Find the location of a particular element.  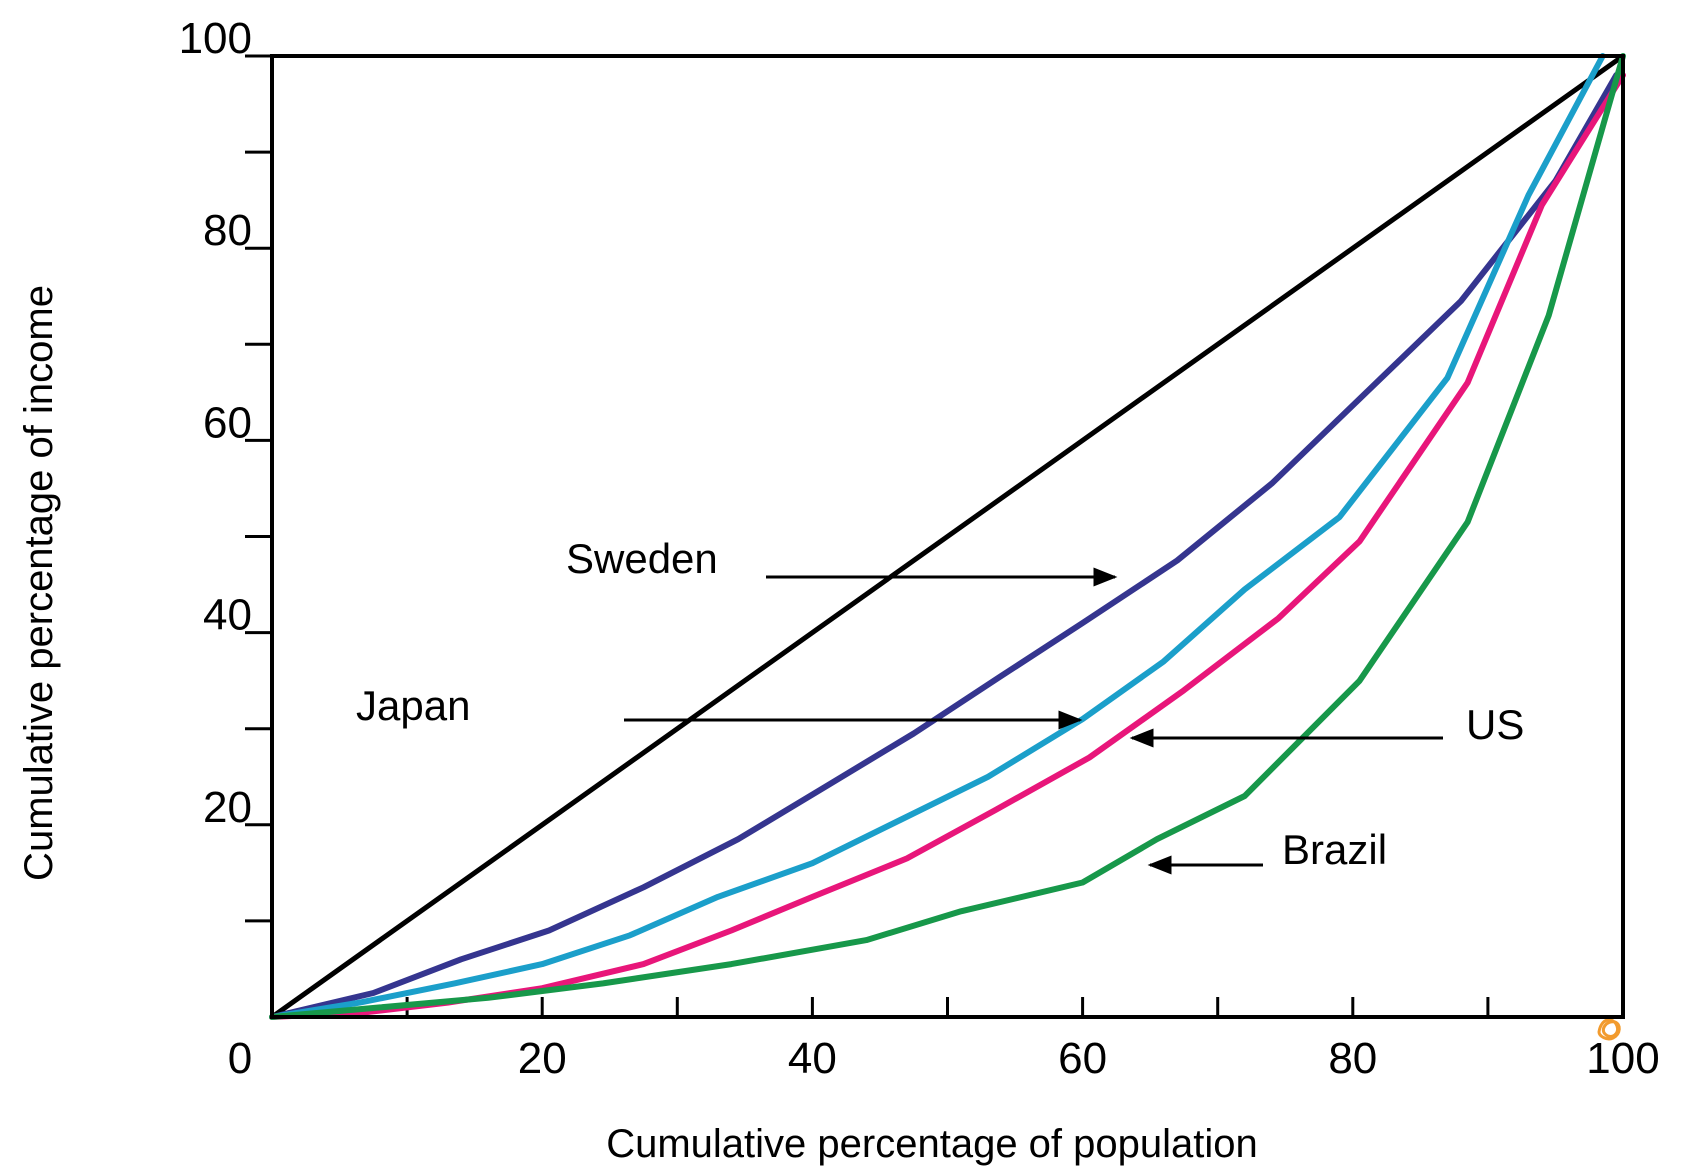

y-tick-label: 40 is located at coordinates (227, 615).